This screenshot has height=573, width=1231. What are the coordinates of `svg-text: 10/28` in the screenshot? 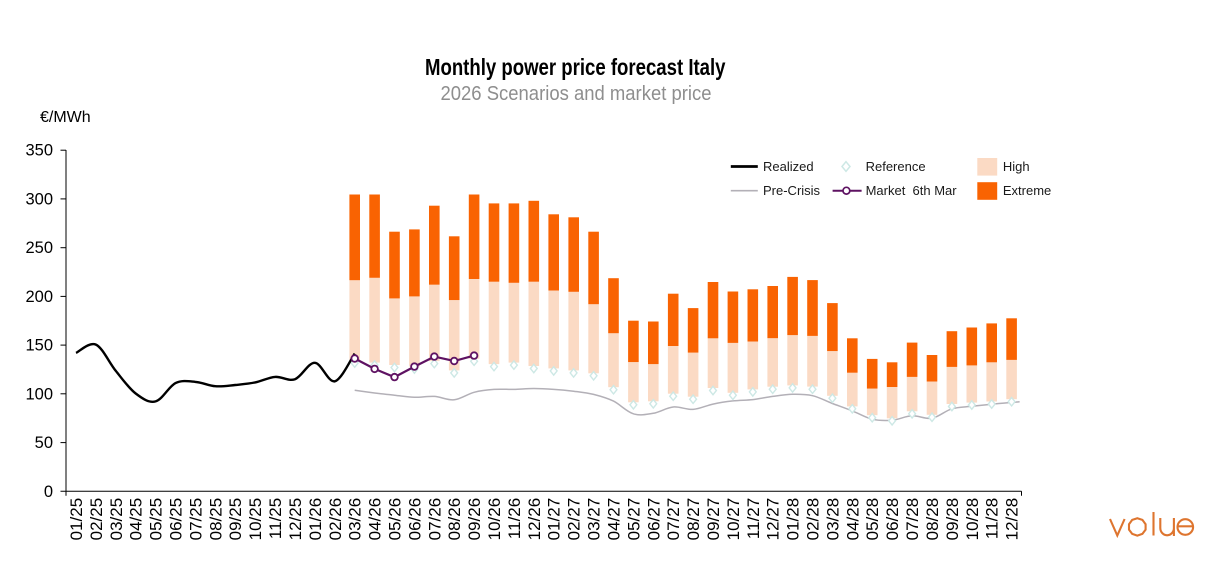 It's located at (972, 519).